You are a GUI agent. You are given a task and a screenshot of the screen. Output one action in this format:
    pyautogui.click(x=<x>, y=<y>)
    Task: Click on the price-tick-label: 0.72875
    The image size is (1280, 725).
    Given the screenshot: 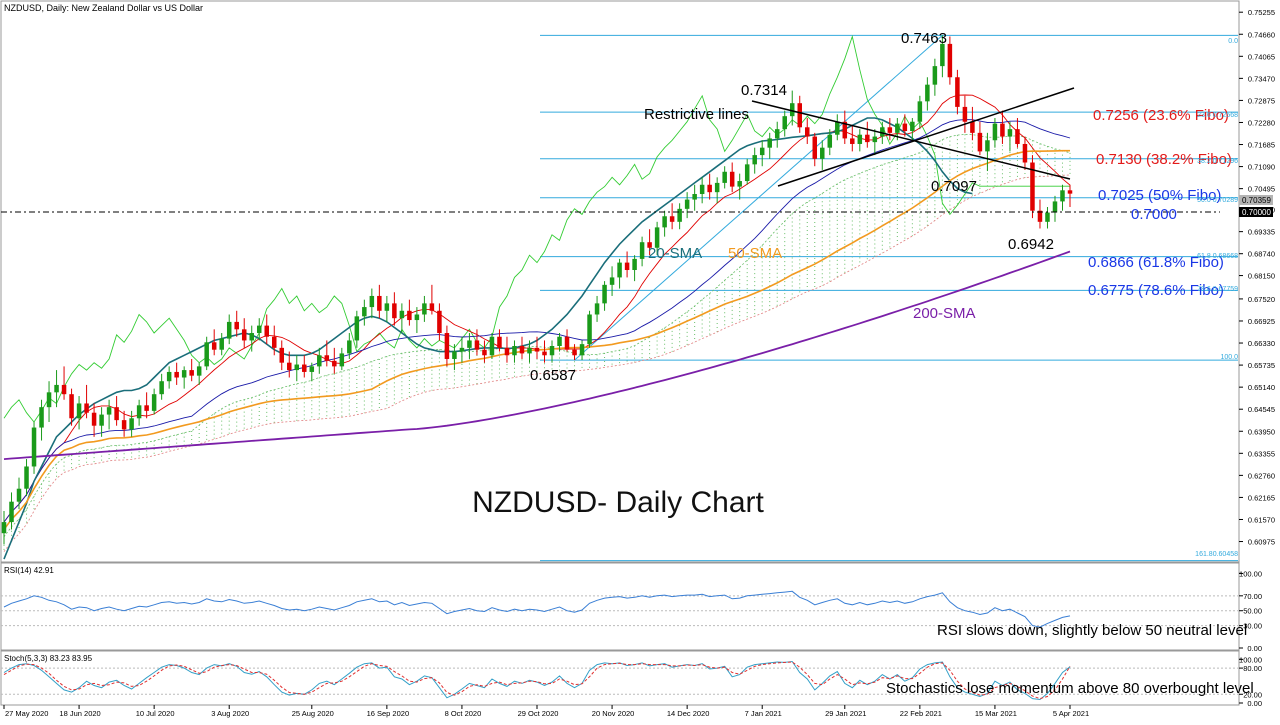 What is the action you would take?
    pyautogui.click(x=1261, y=100)
    